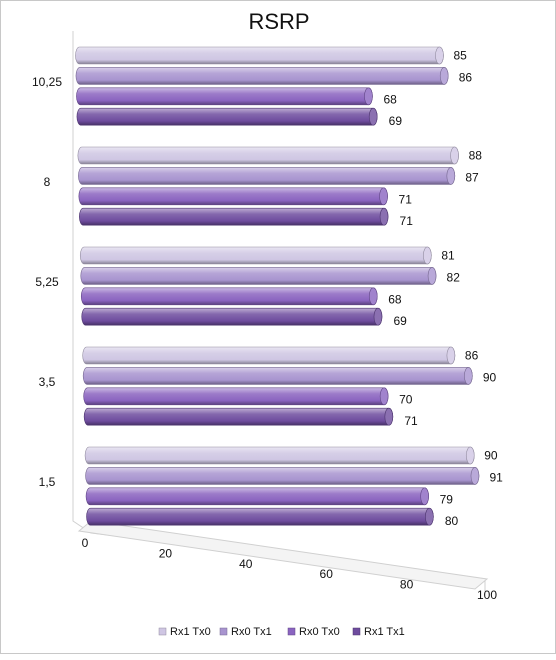 The width and height of the screenshot is (556, 660). I want to click on data-label: 80, so click(452, 521).